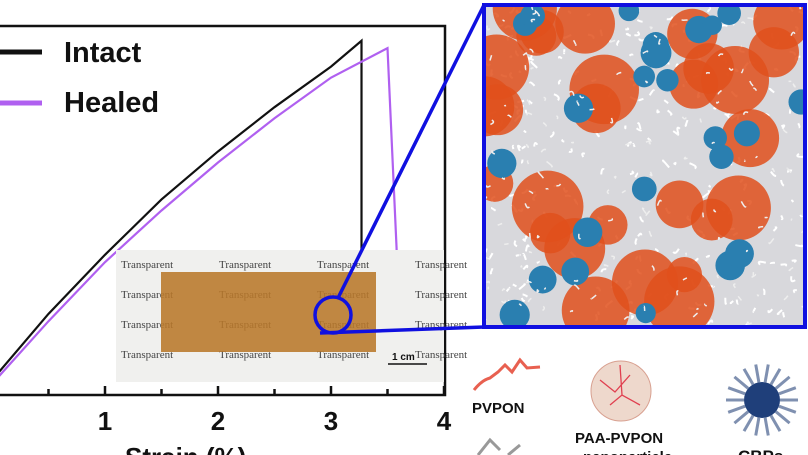 Image resolution: width=808 pixels, height=455 pixels. What do you see at coordinates (411, 151) in the screenshot?
I see `zoom-line-top` at bounding box center [411, 151].